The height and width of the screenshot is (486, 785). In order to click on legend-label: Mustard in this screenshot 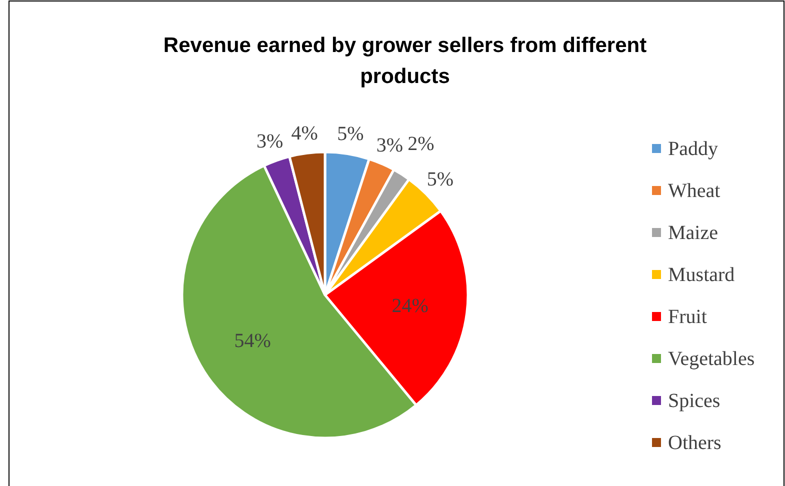, I will do `click(701, 275)`.